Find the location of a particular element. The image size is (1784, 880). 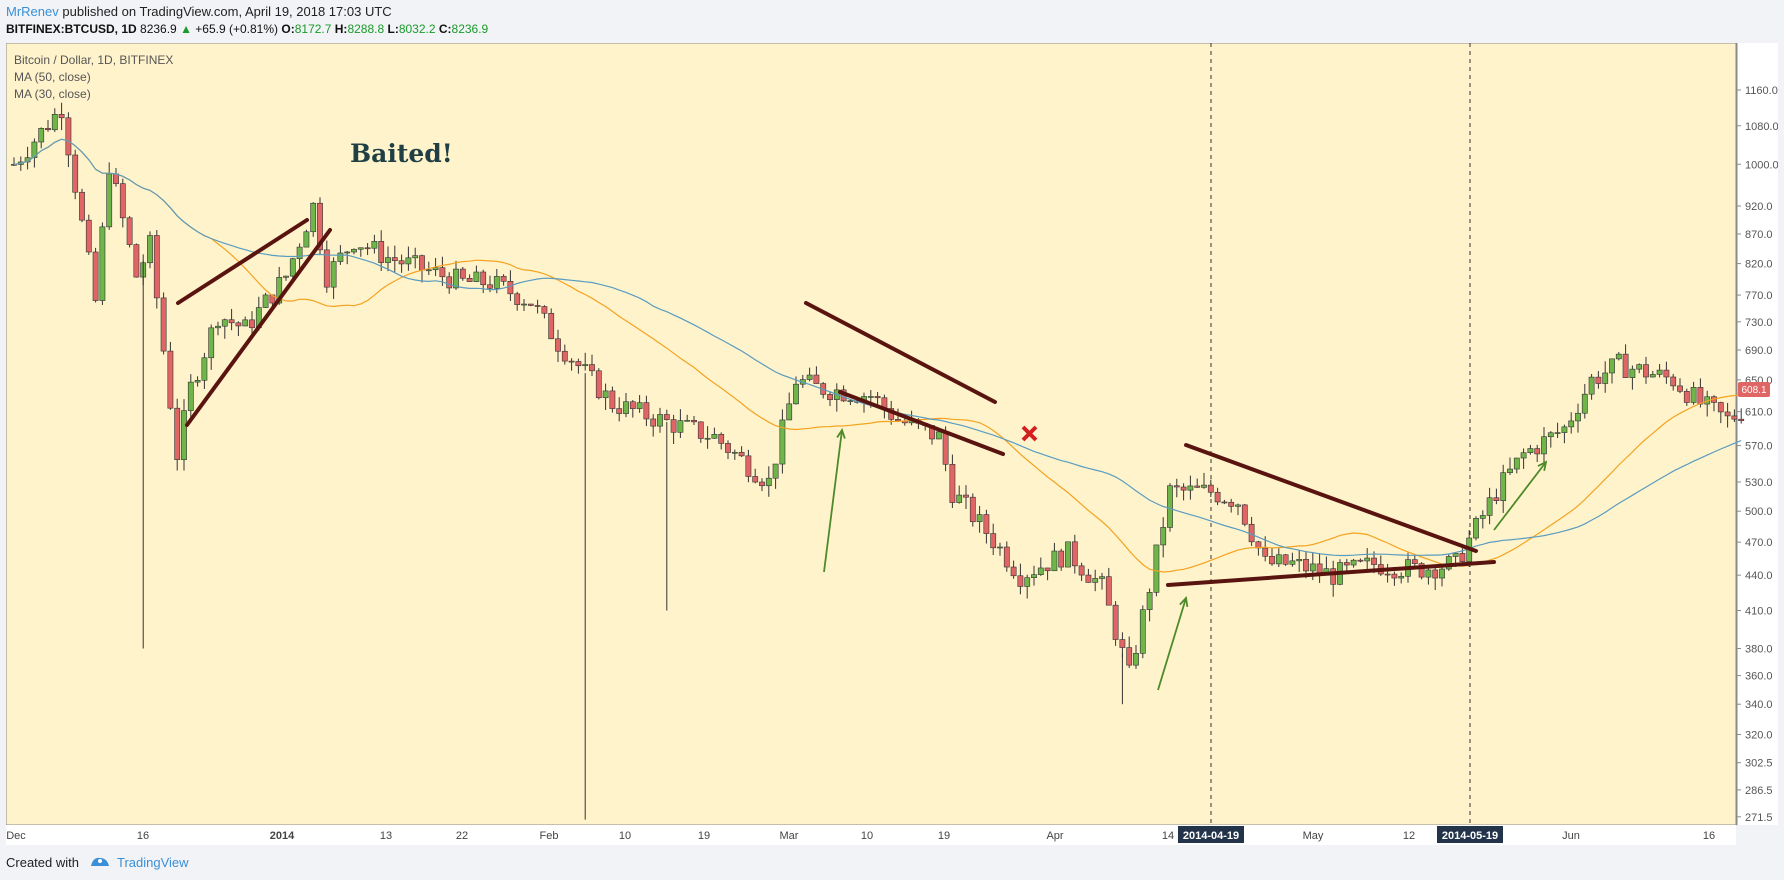

date-marker-label: 2014-04-19 is located at coordinates (1211, 836).